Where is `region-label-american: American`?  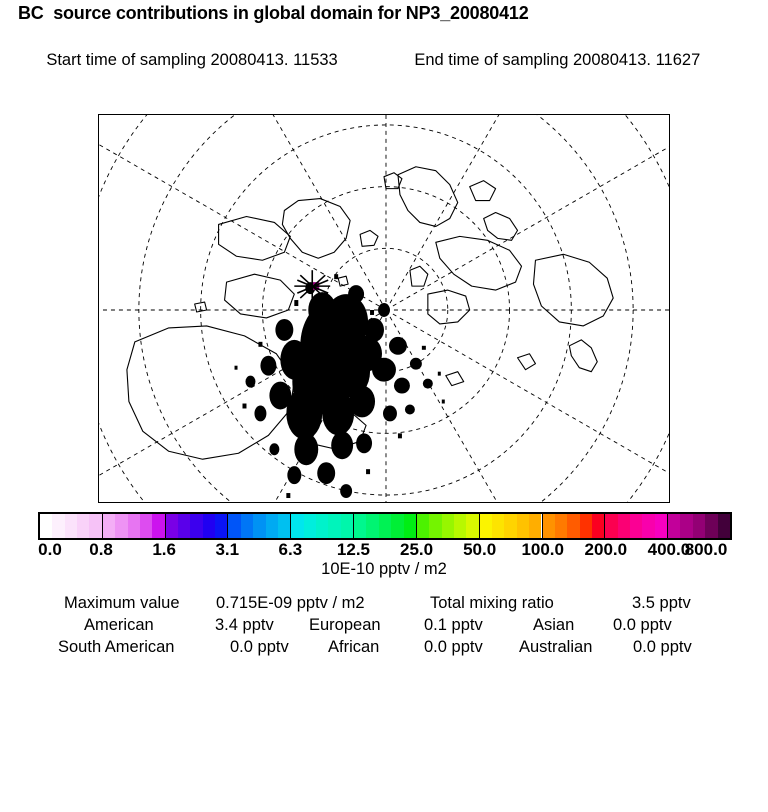 region-label-american: American is located at coordinates (119, 625).